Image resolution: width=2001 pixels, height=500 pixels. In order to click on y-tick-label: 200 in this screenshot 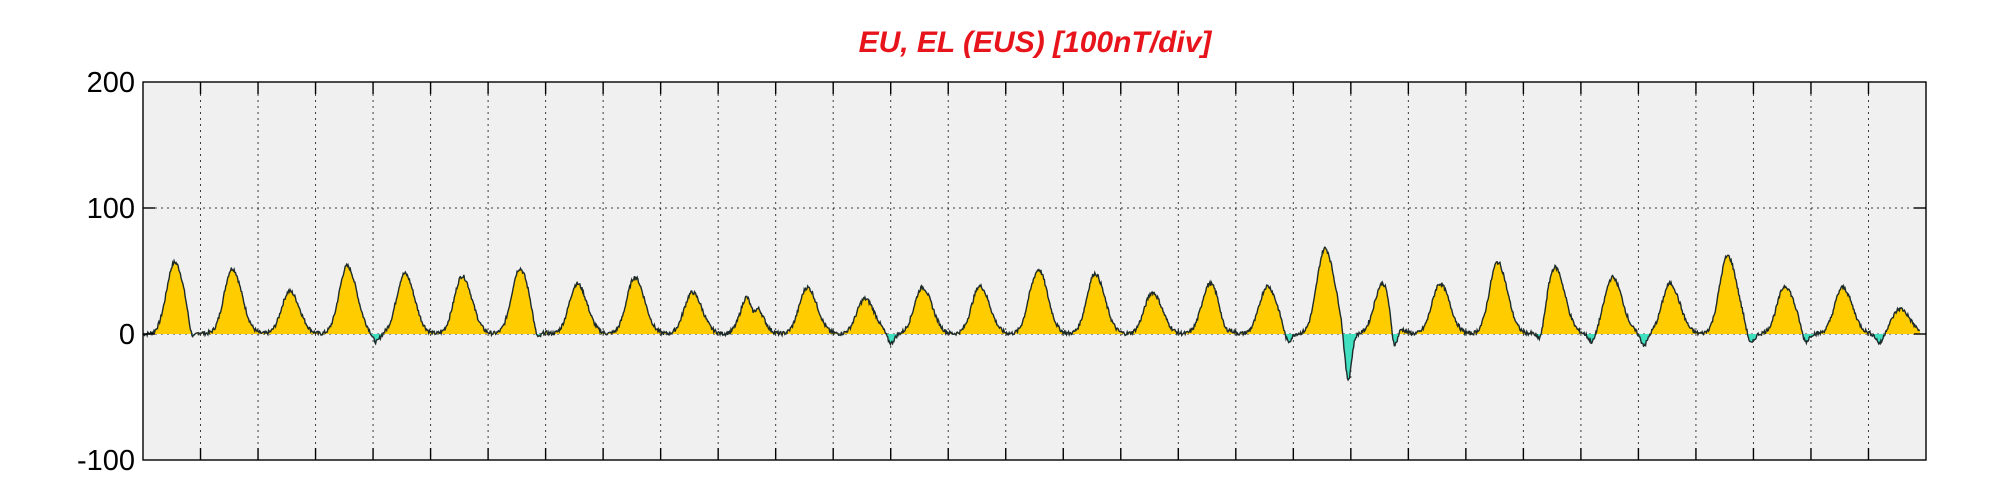, I will do `click(111, 83)`.